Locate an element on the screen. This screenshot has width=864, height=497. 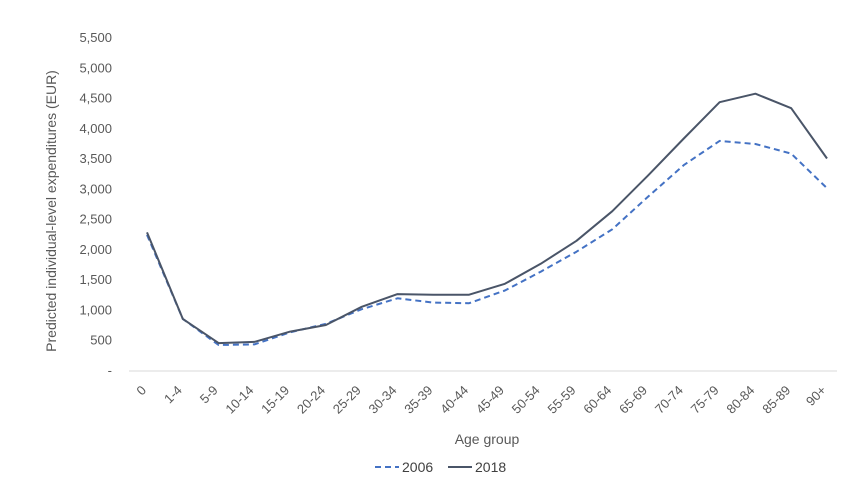
x-tick-label: 30-34 is located at coordinates (383, 400).